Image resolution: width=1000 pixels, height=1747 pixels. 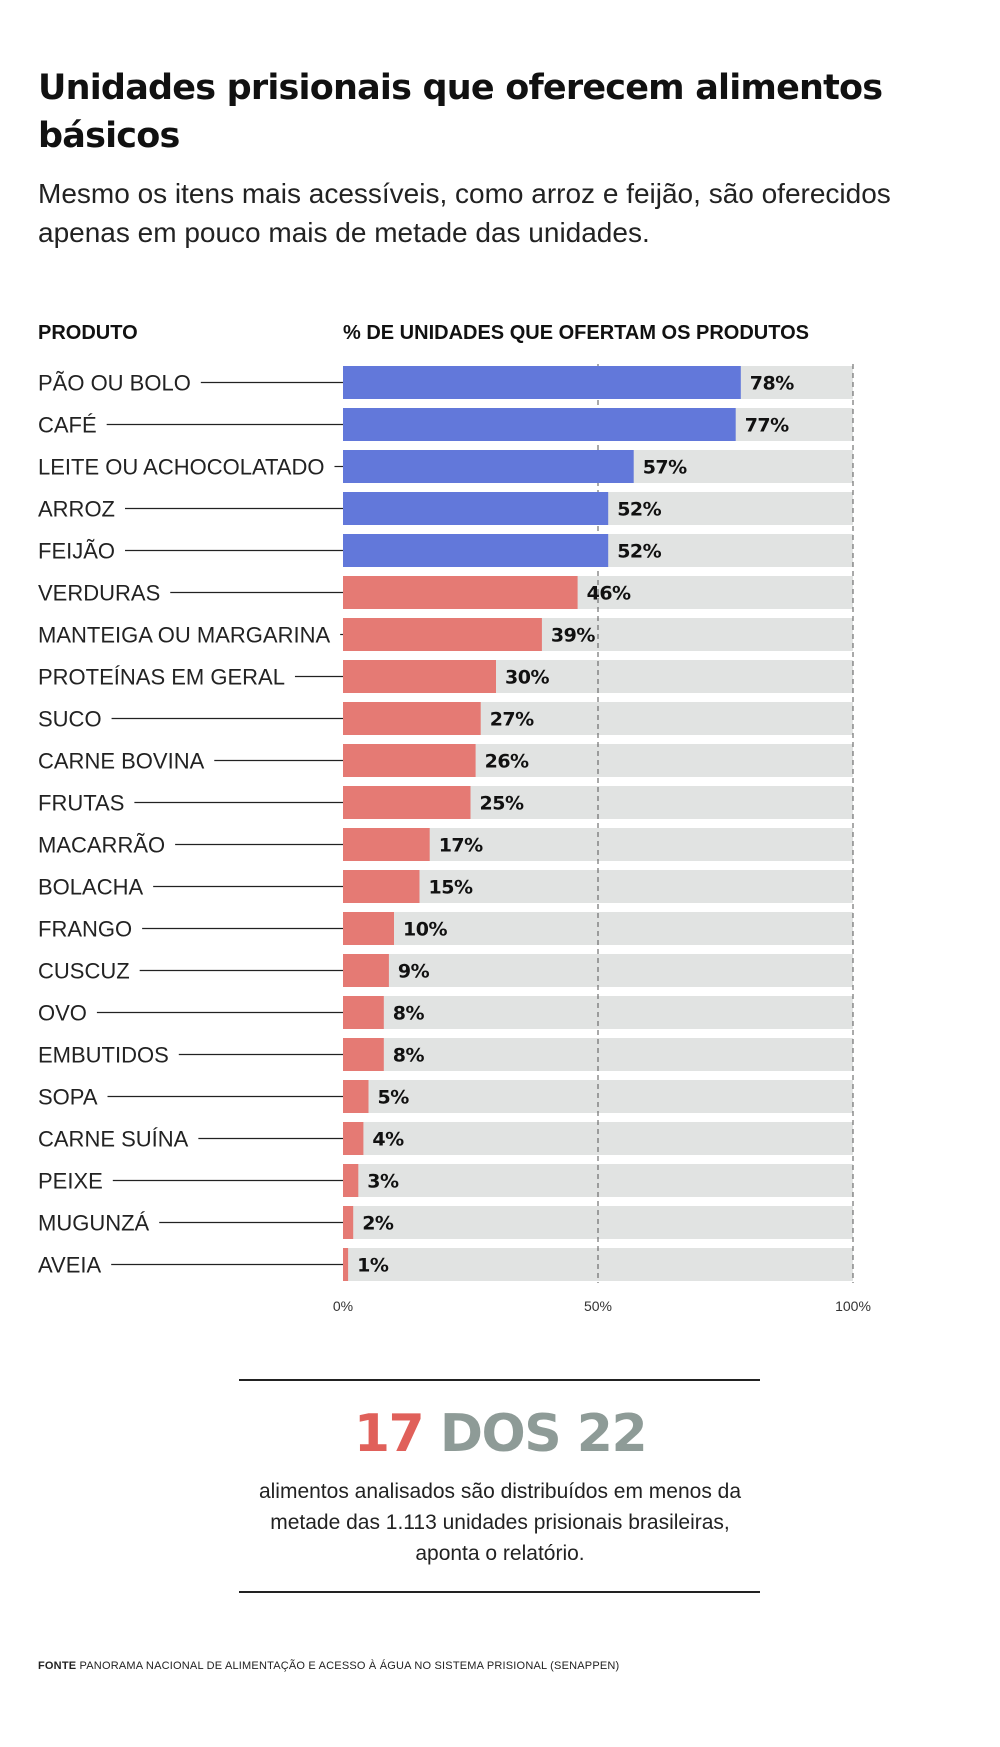 I want to click on data-label: 1%, so click(x=373, y=1266).